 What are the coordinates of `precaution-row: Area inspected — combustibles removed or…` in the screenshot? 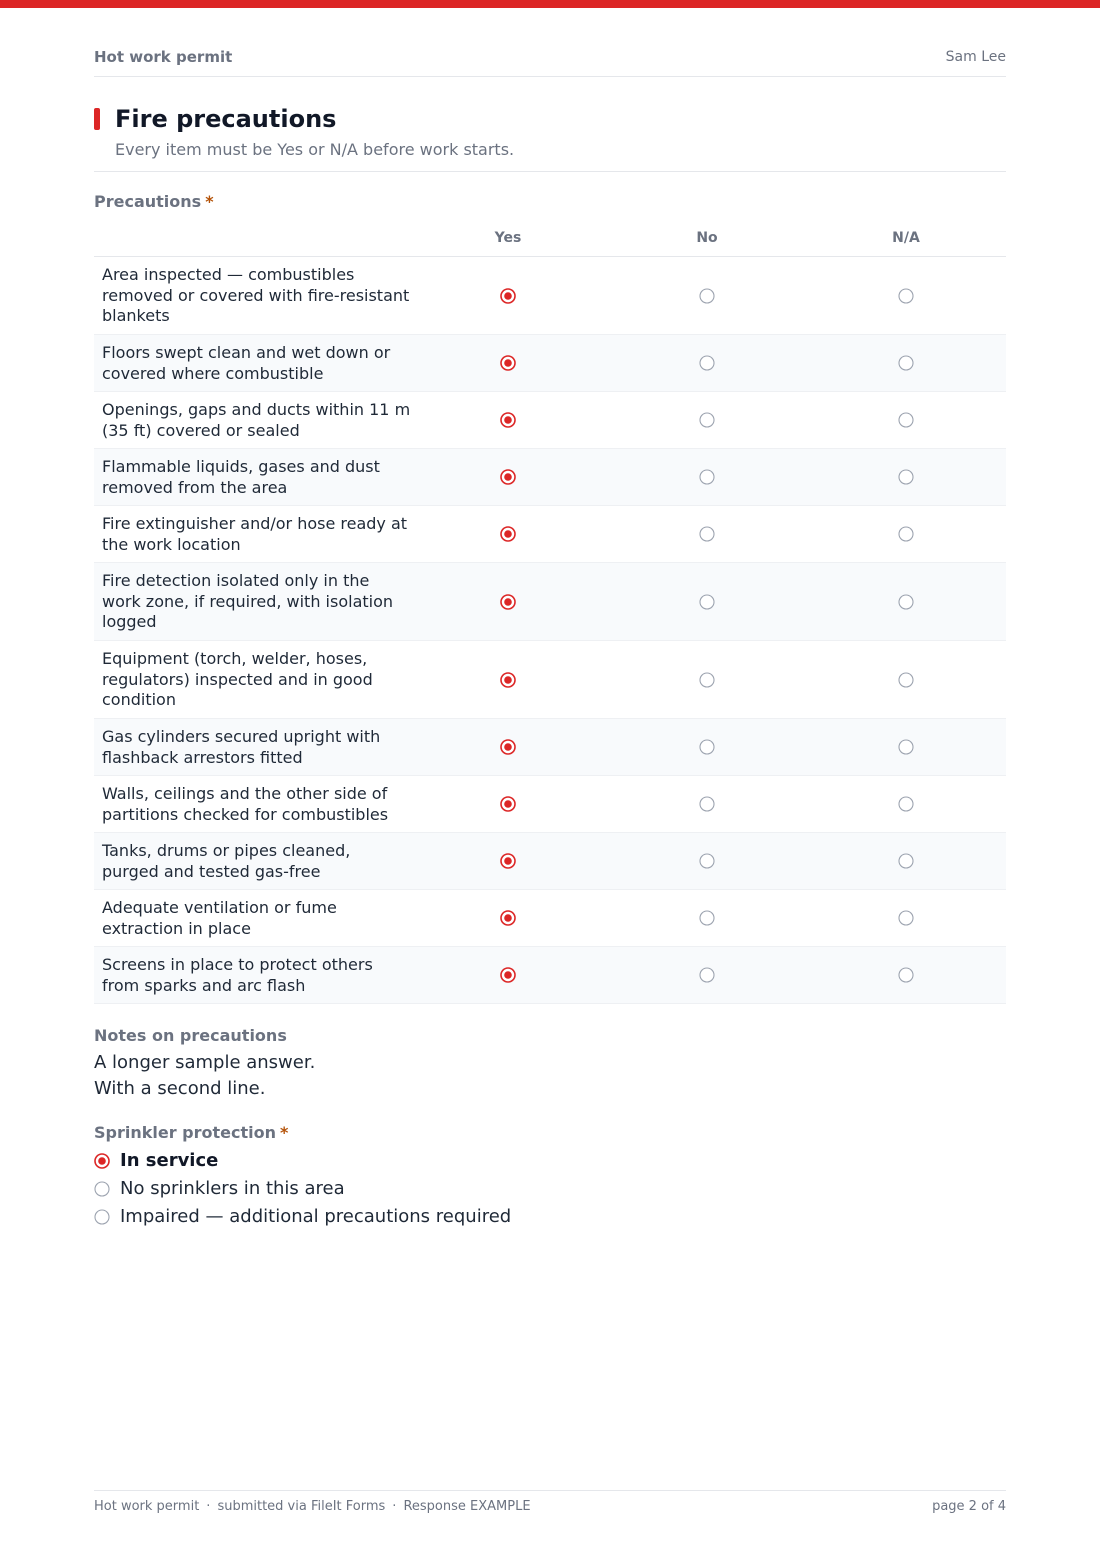 It's located at (550, 296).